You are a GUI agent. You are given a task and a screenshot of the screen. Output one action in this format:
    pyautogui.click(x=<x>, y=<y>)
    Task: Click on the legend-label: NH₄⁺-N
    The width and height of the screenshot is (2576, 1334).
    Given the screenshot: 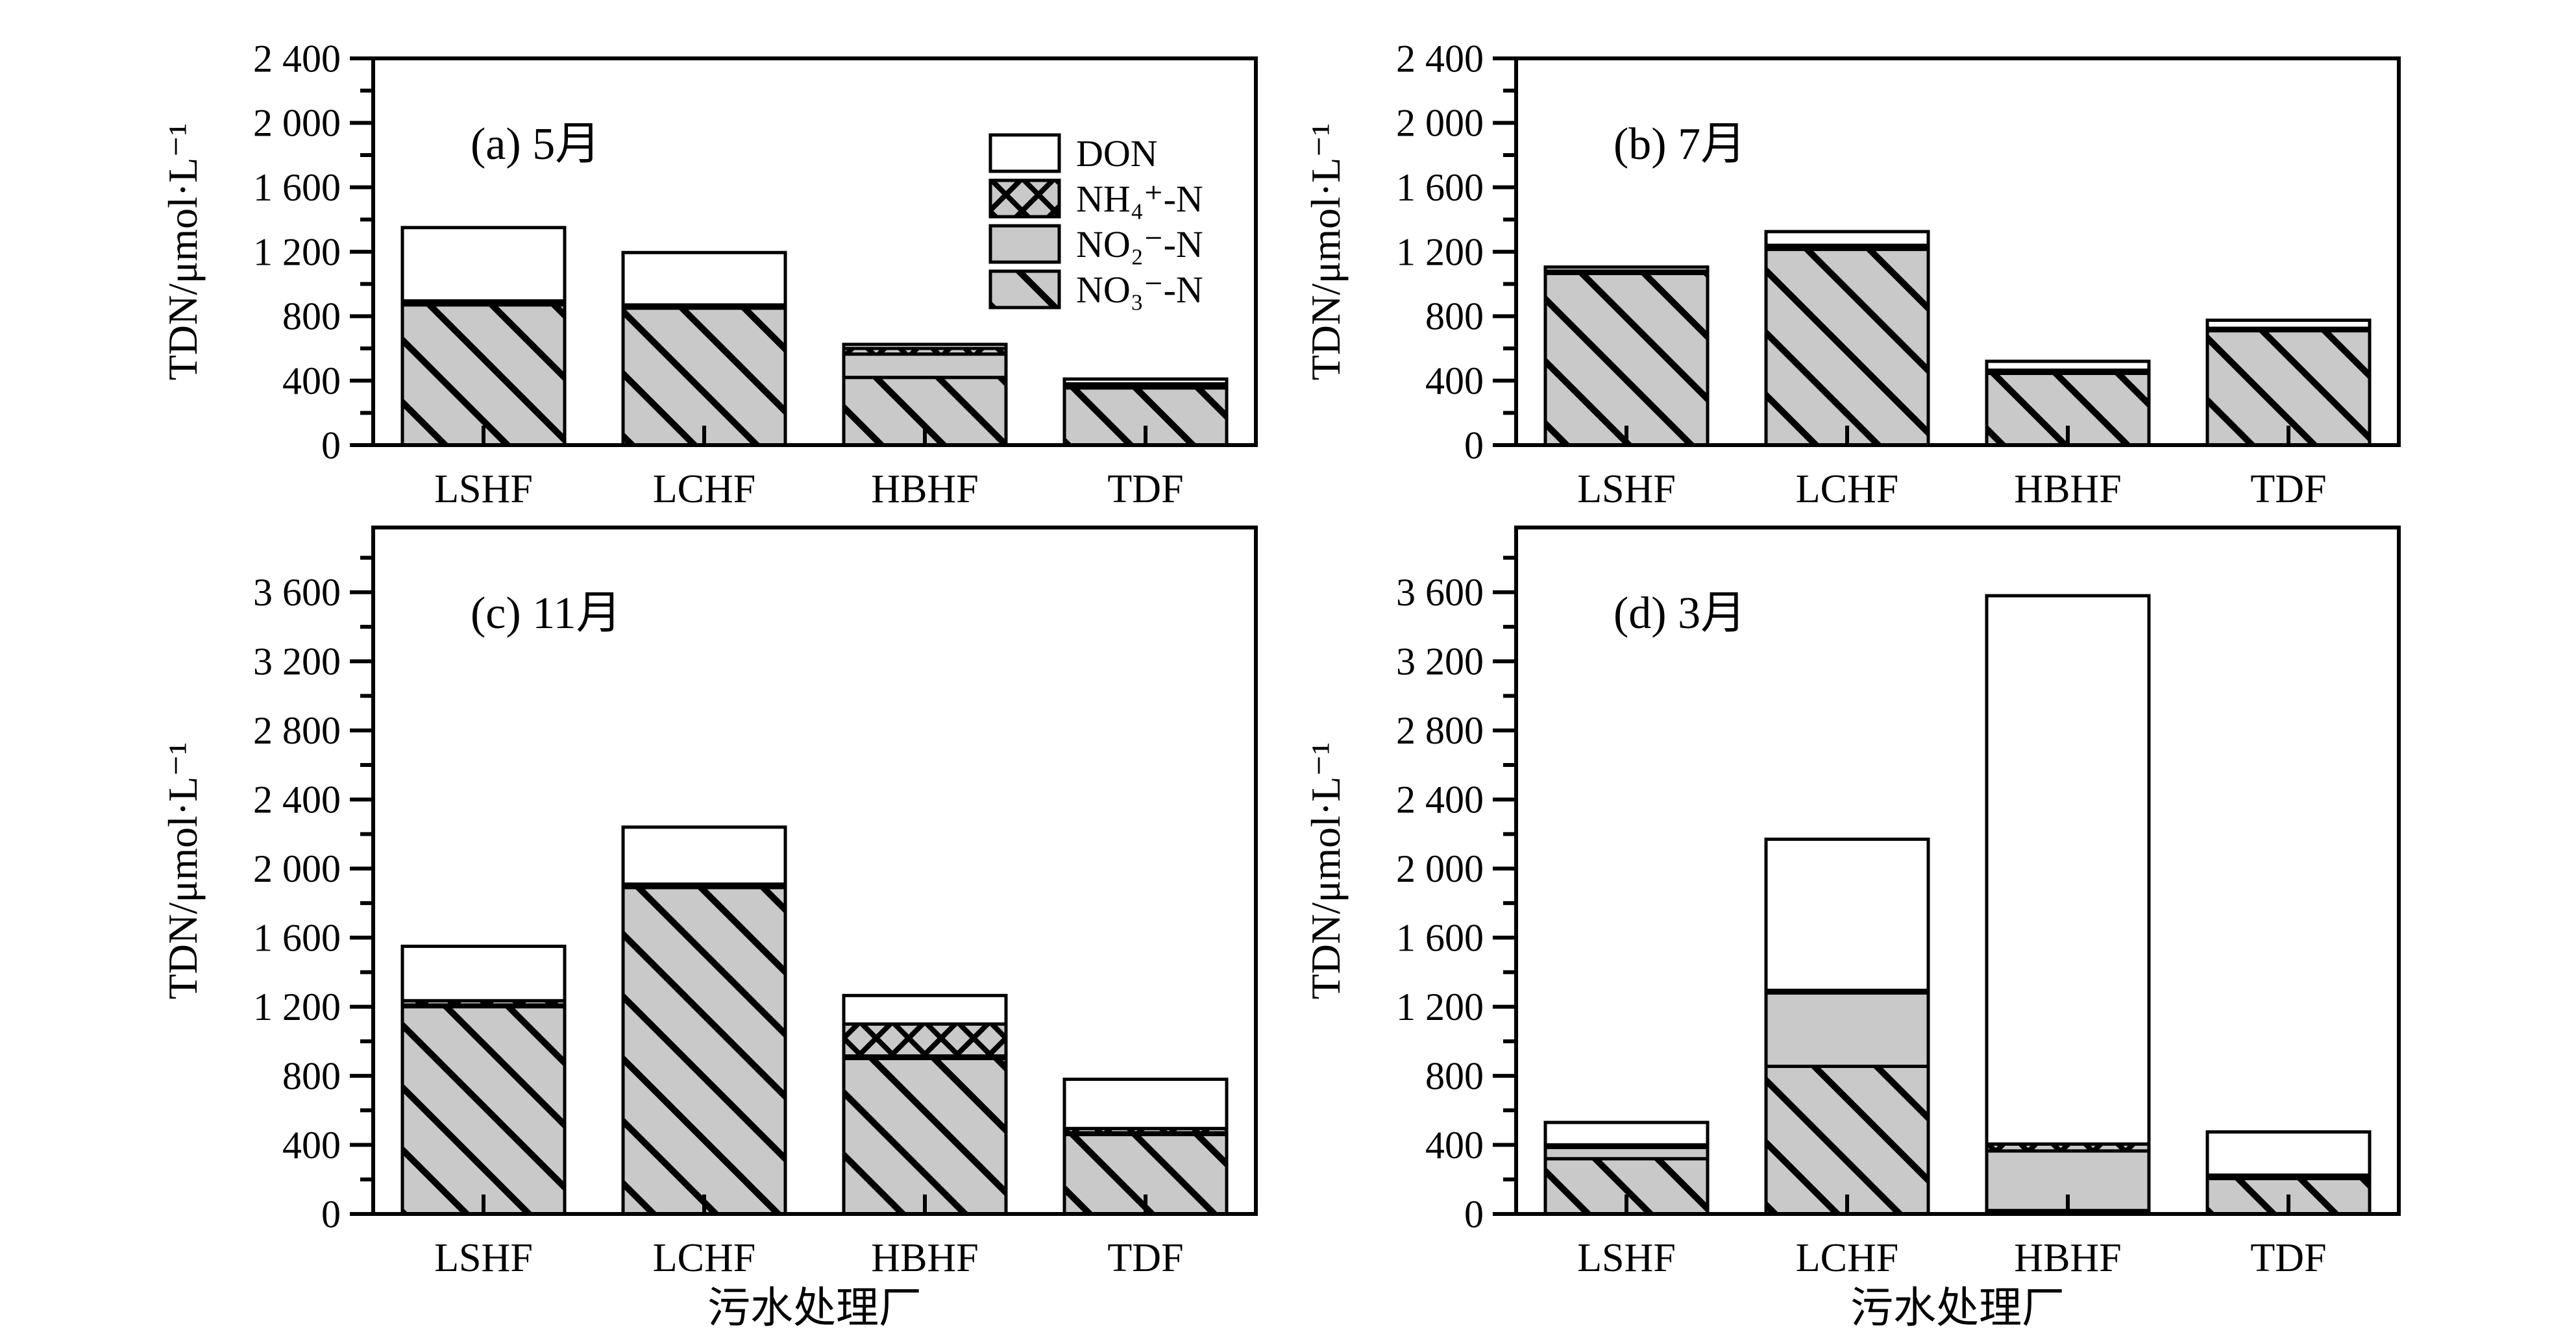 What is the action you would take?
    pyautogui.click(x=1139, y=199)
    